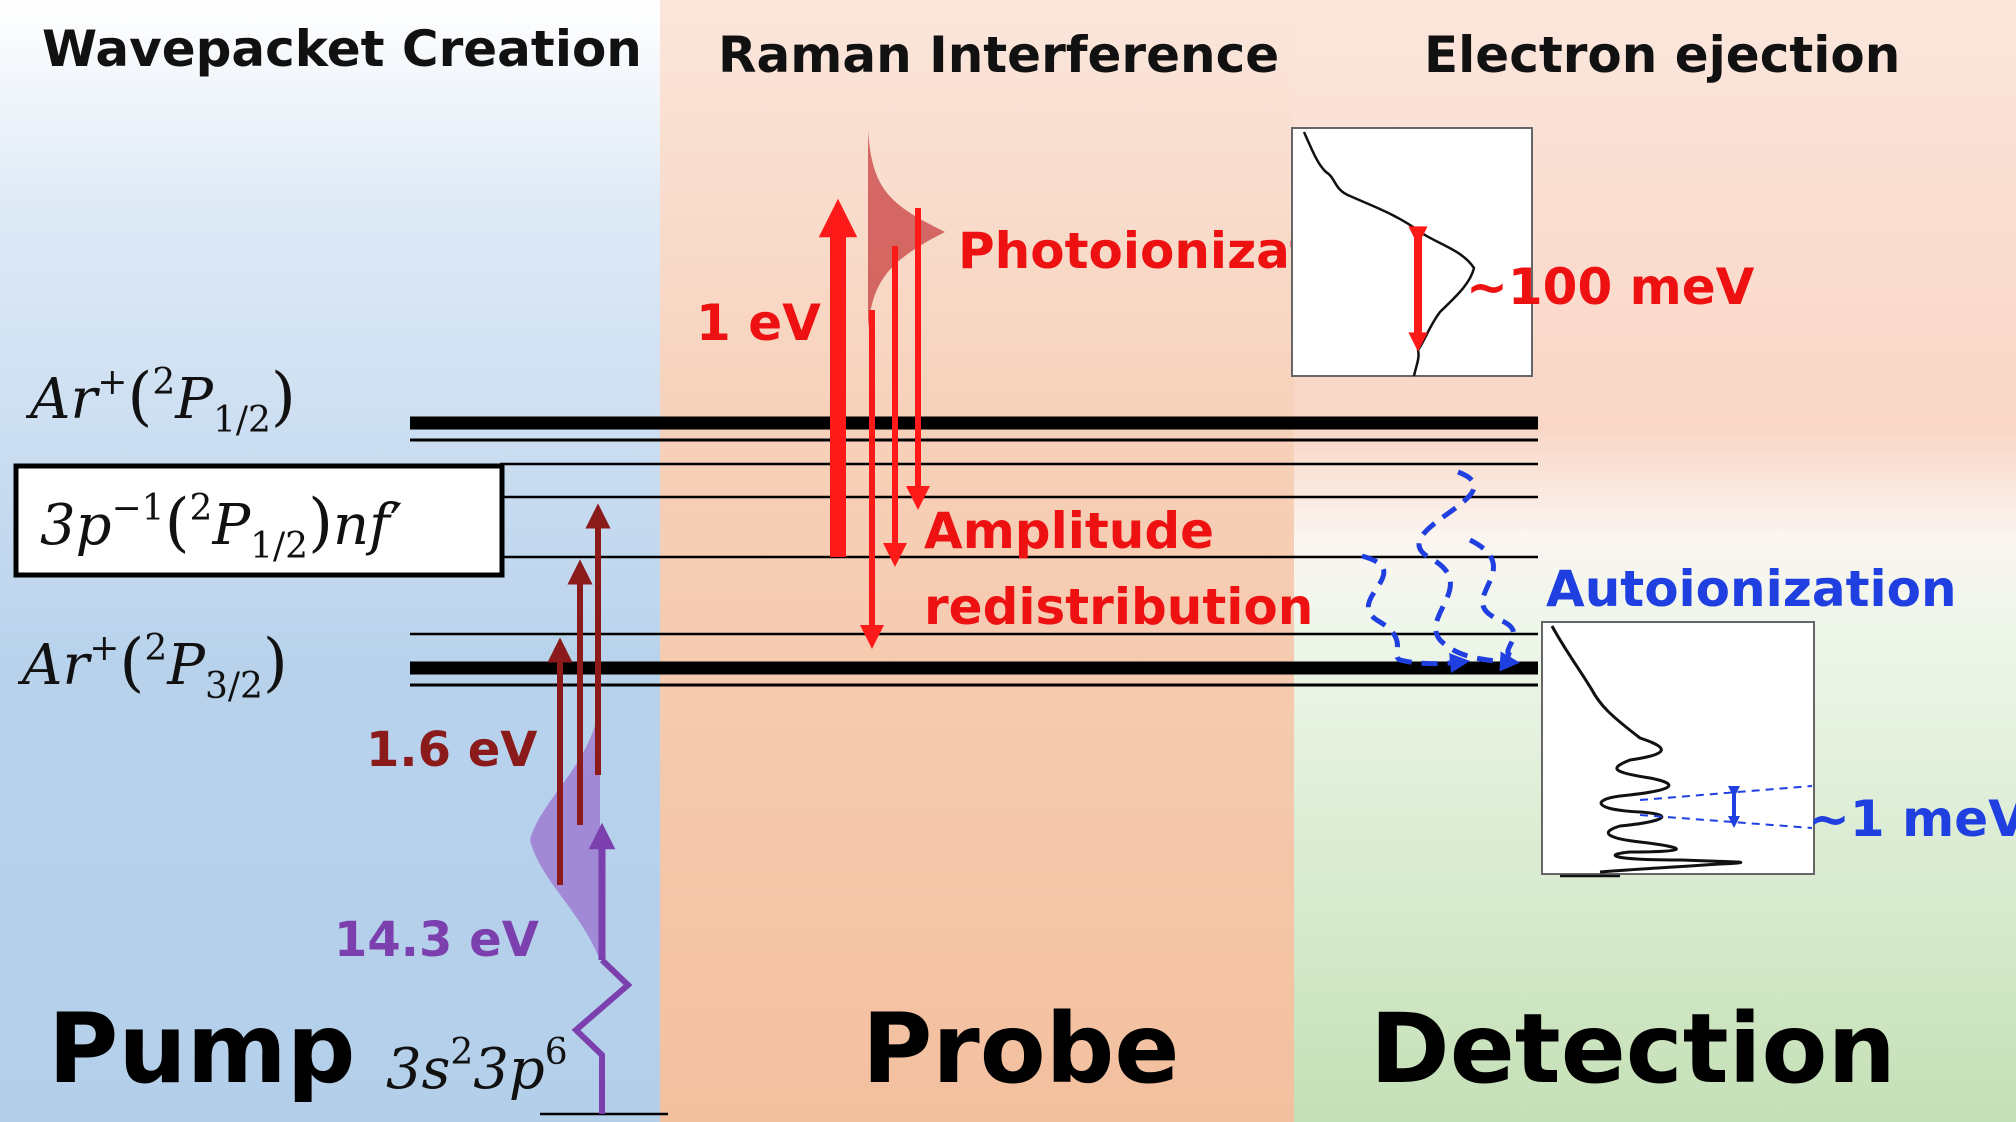  Describe the element at coordinates (1726, 793) in the screenshot. I see `ai-guide-top` at that location.